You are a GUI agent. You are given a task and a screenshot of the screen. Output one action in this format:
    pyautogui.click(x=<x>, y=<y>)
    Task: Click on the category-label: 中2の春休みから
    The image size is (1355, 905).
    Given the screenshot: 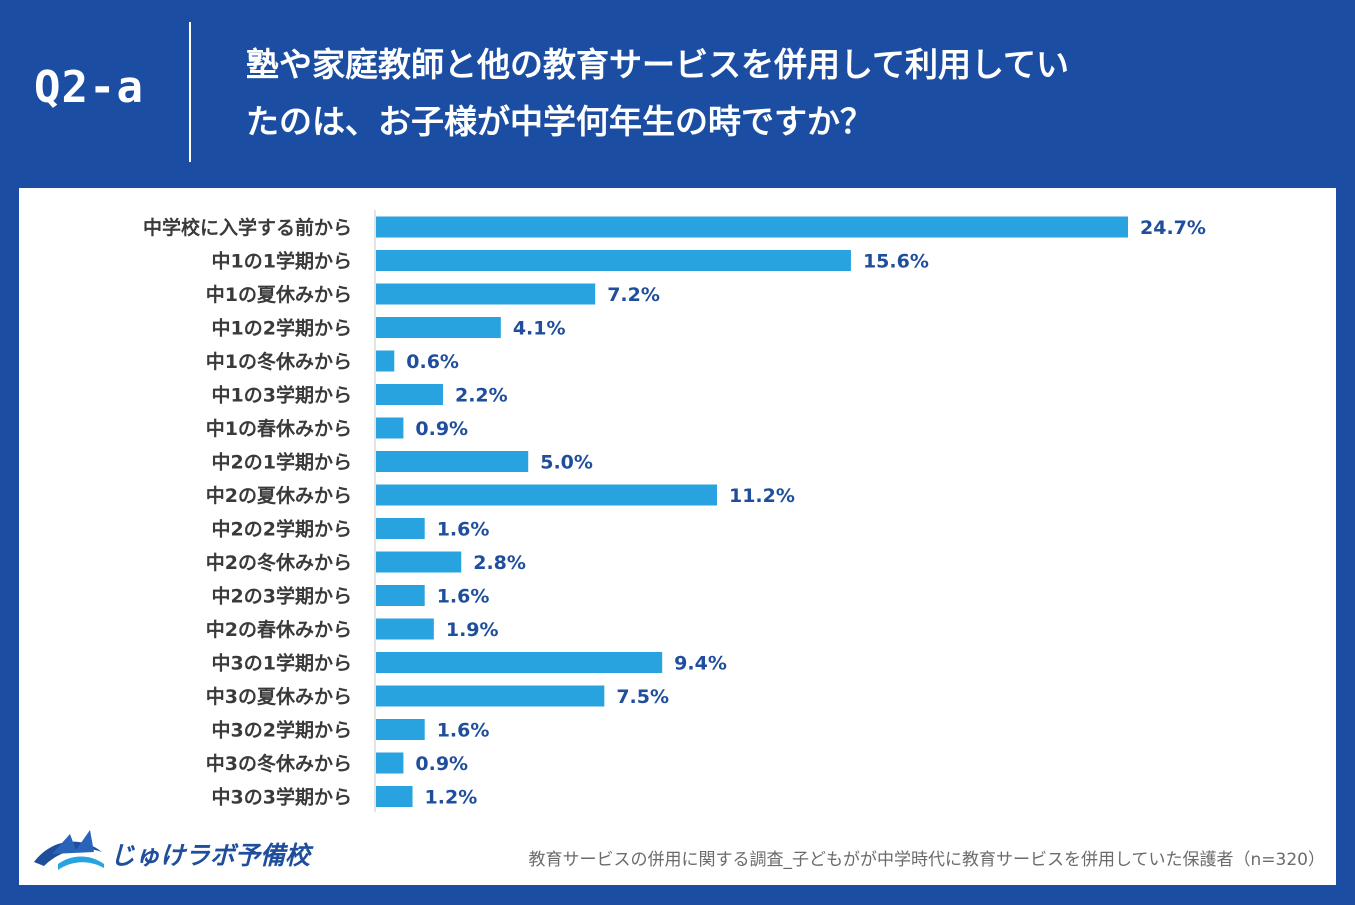 What is the action you would take?
    pyautogui.click(x=279, y=629)
    